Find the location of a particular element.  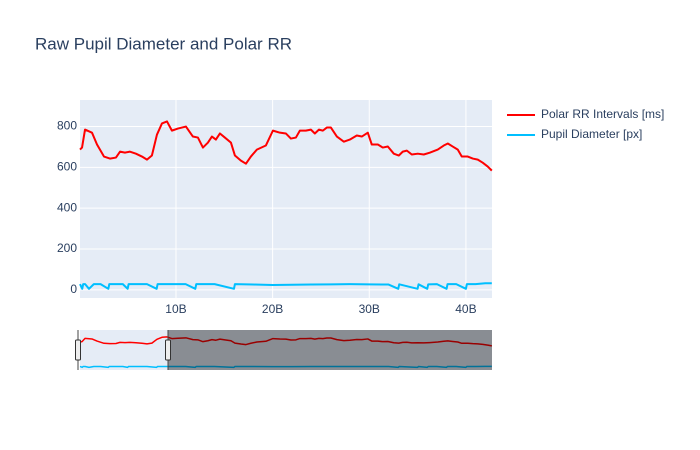

range-slider is located at coordinates (286, 350).